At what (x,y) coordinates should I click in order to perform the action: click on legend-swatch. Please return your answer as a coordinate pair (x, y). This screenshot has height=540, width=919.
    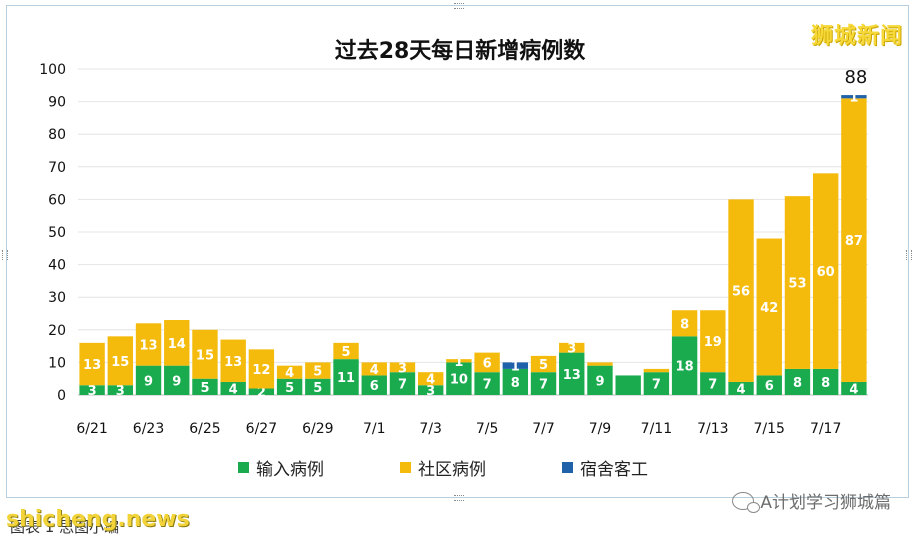
    Looking at the image, I should click on (567, 467).